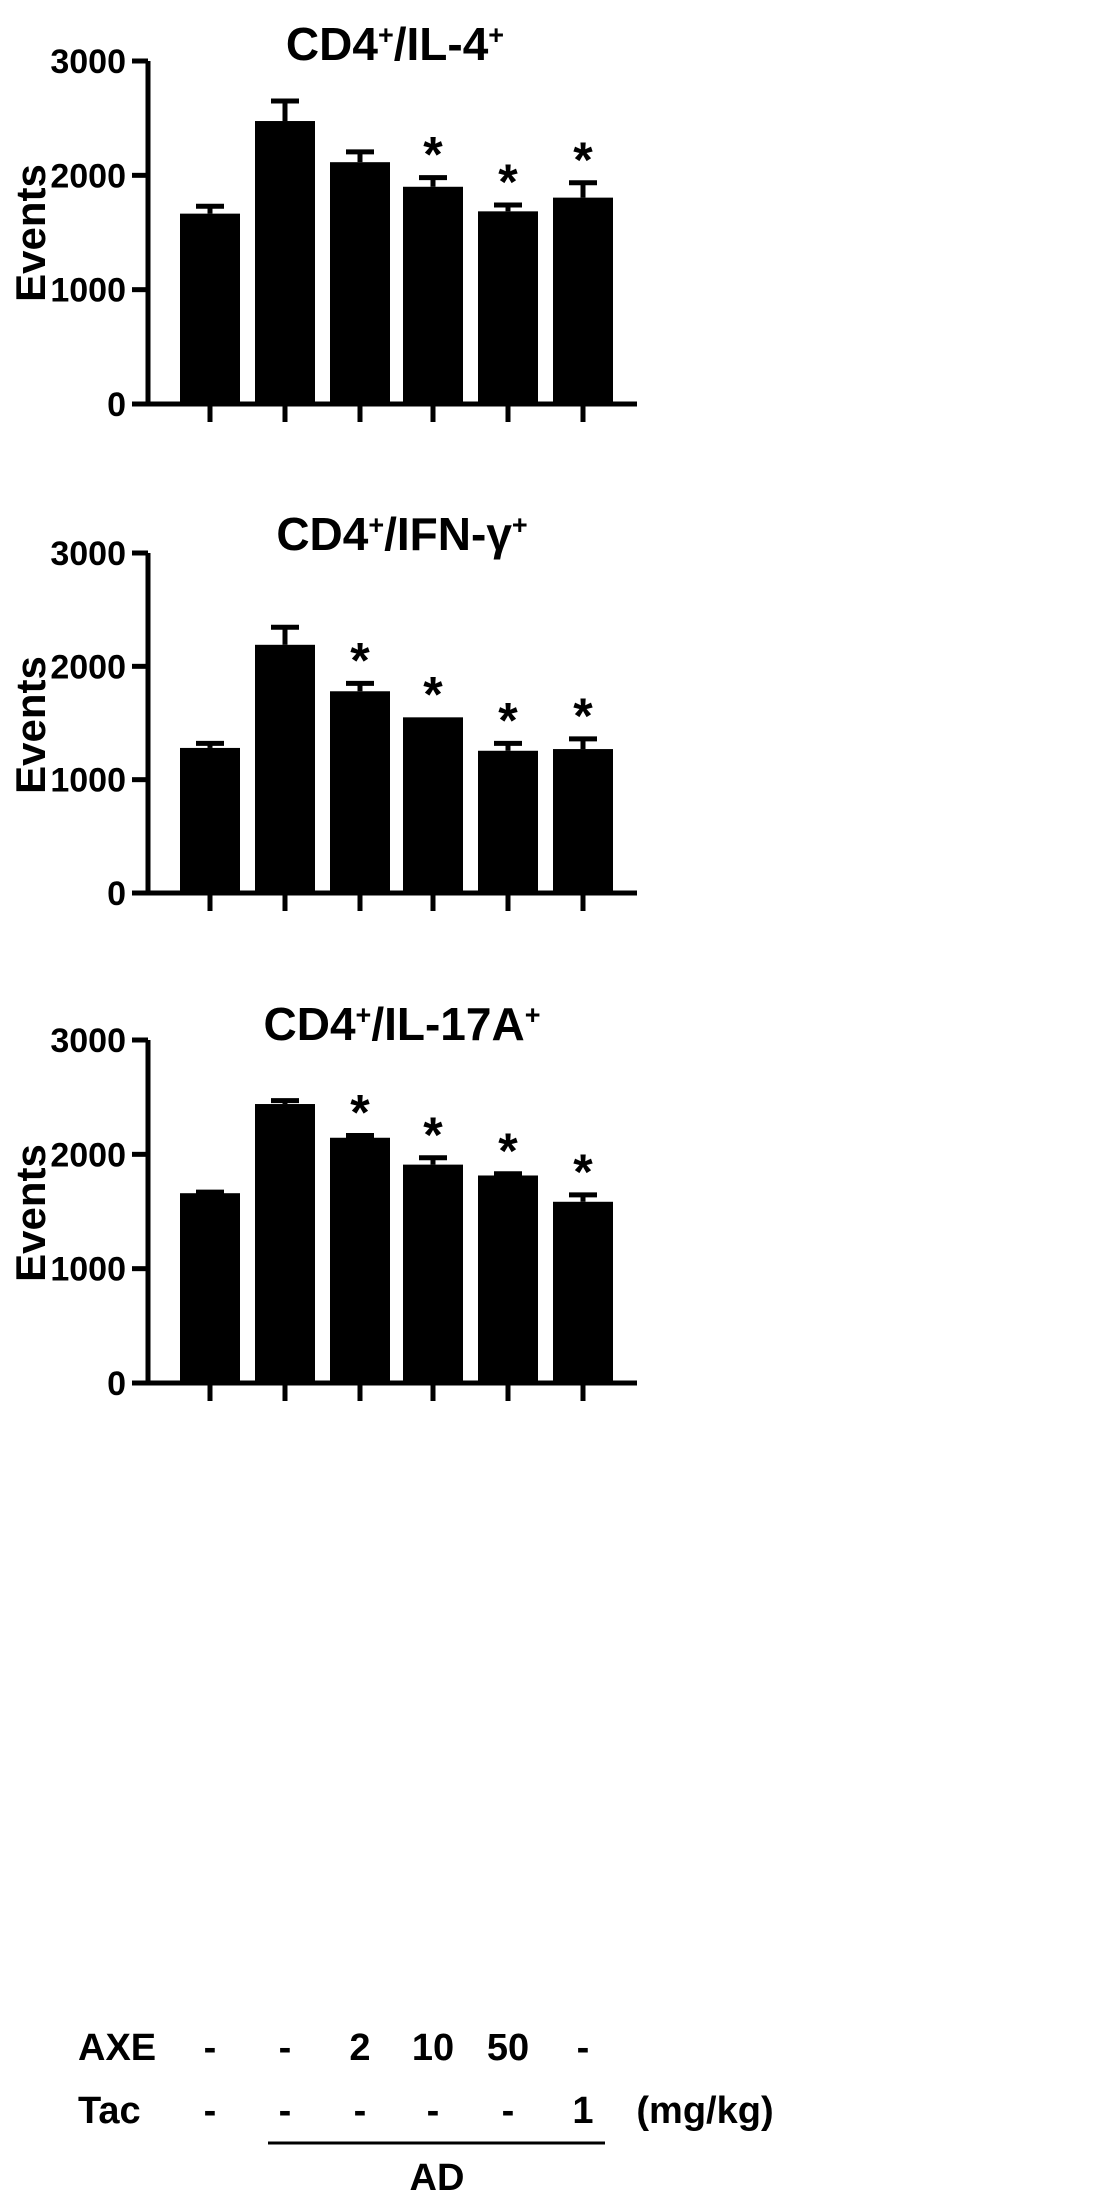 This screenshot has width=1098, height=2196. I want to click on panel-ifng: CD4+/IFN-γ+ Events 0 1000 2000 3000 * * * *, so click(322, 710).